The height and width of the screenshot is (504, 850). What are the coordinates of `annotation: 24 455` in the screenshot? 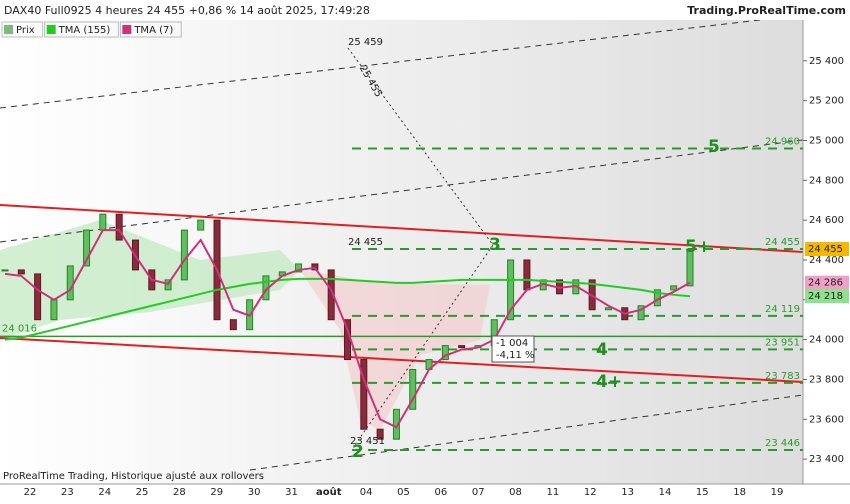 It's located at (365, 242).